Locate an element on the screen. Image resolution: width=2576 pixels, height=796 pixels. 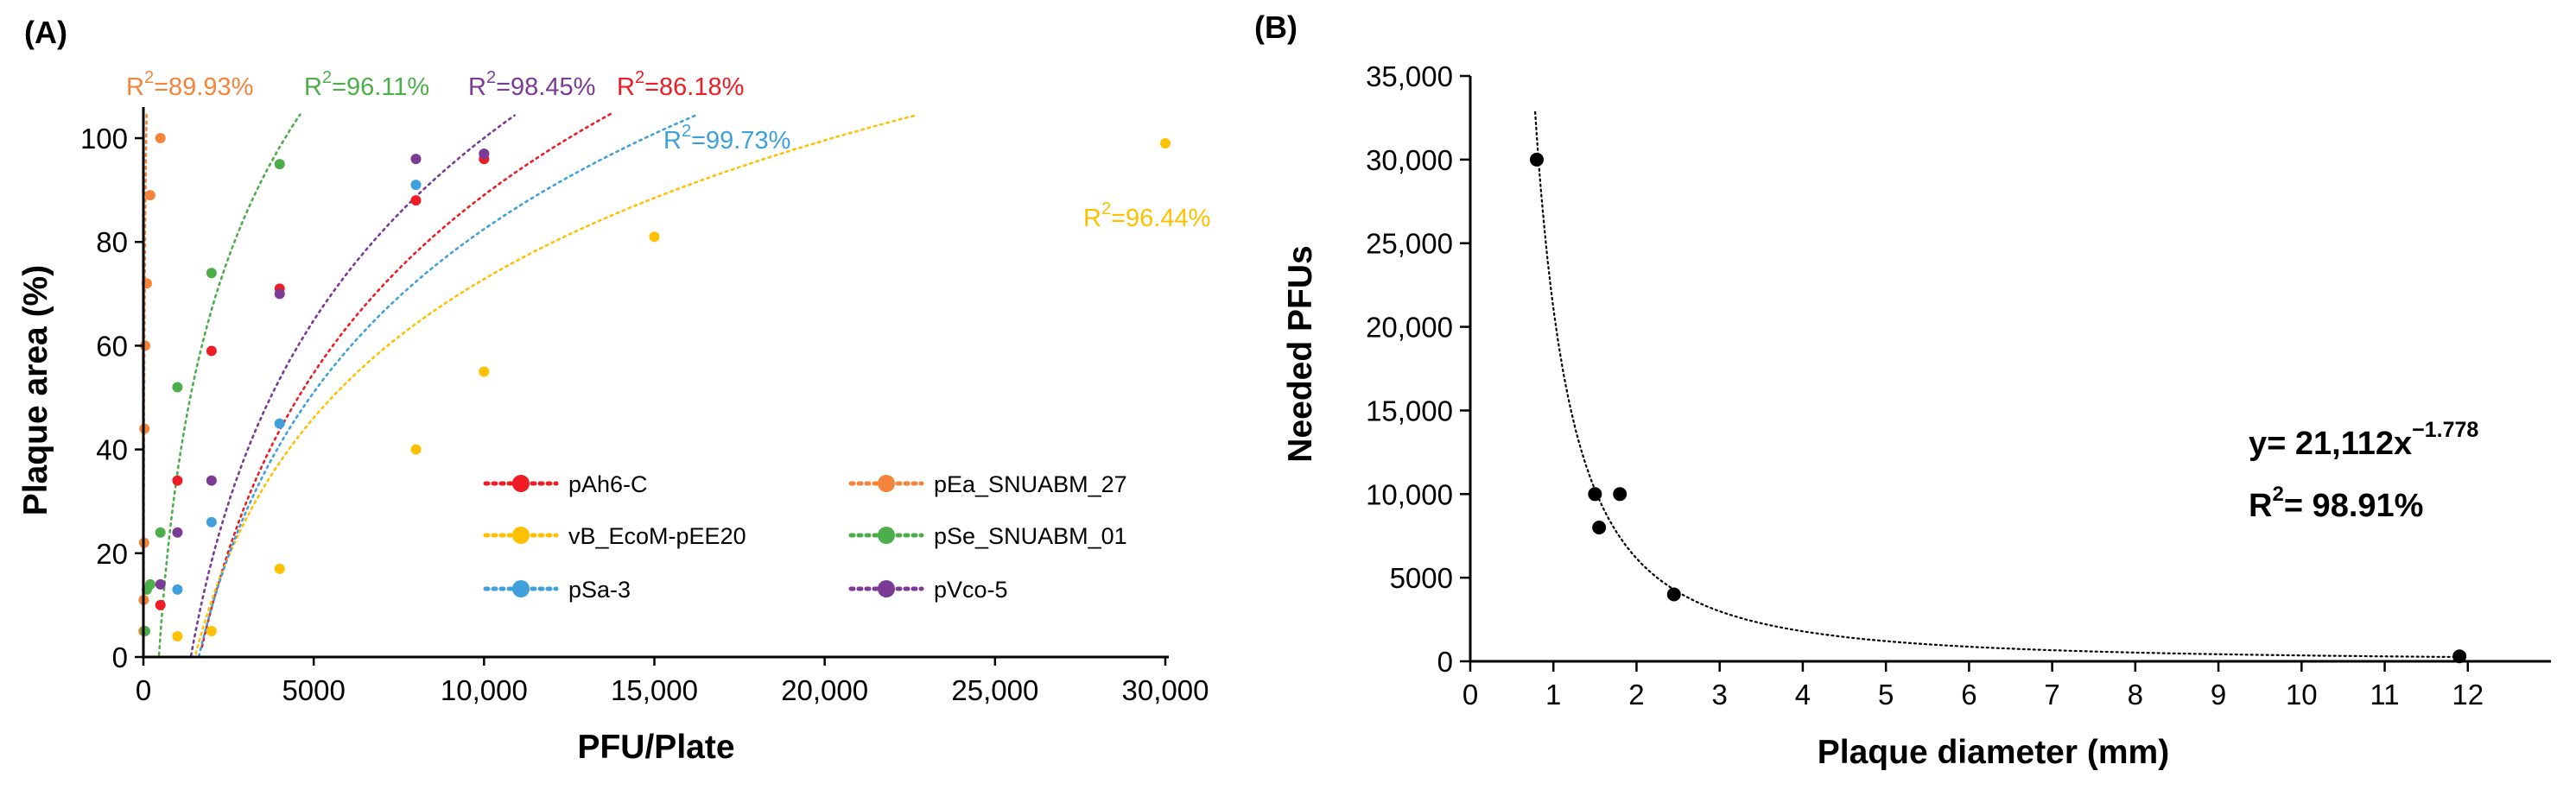
r2-label-vB_EcoM-pEE20: R2=96.44% is located at coordinates (1146, 216).